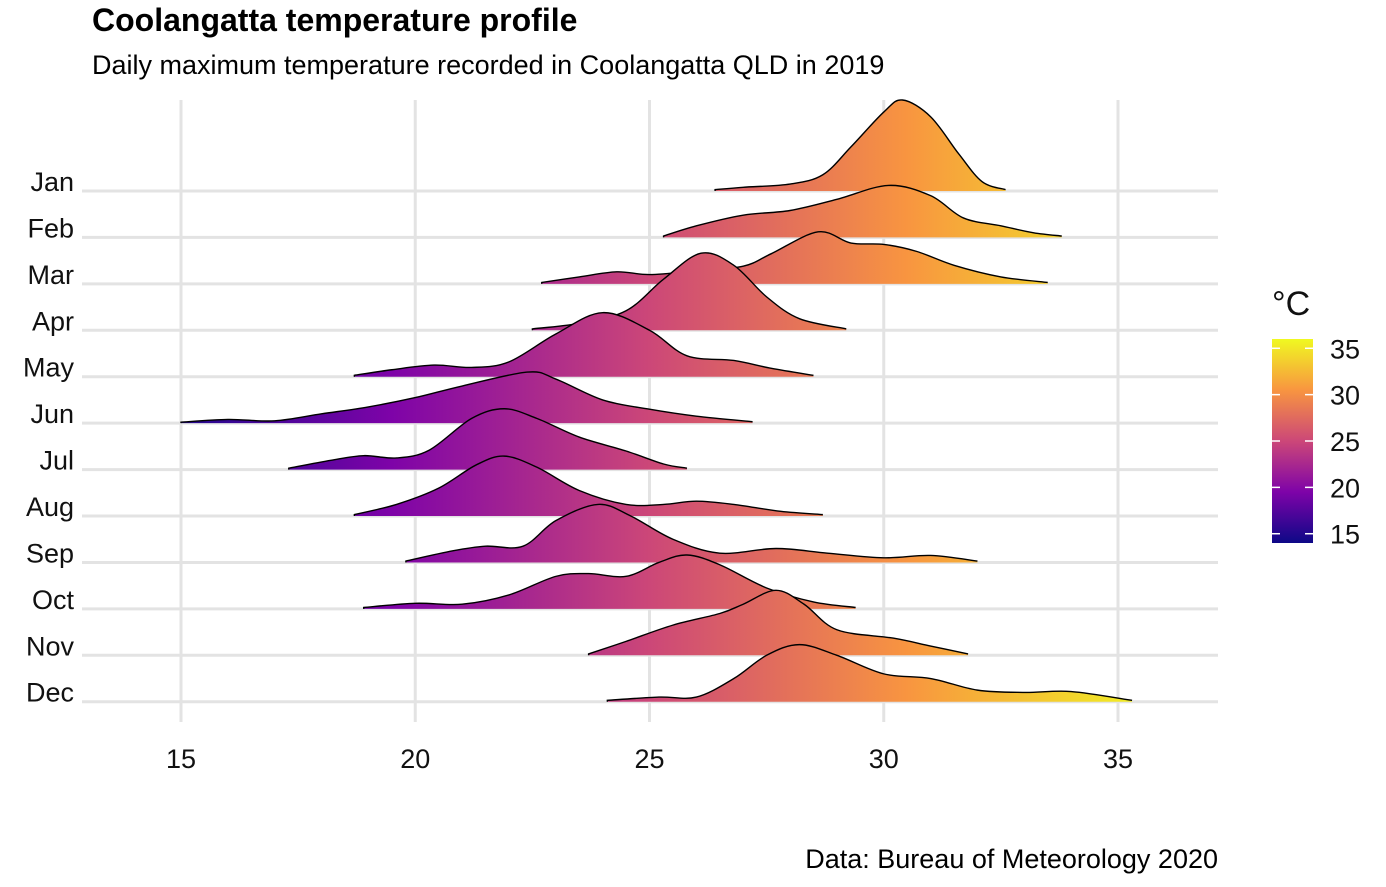  I want to click on ridge-mar, so click(794, 257).